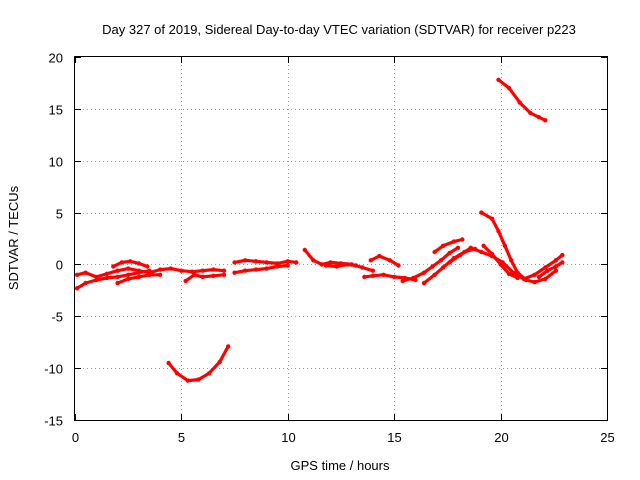 Image resolution: width=640 pixels, height=480 pixels. Describe the element at coordinates (53, 421) in the screenshot. I see `y-tick-label: -15` at that location.